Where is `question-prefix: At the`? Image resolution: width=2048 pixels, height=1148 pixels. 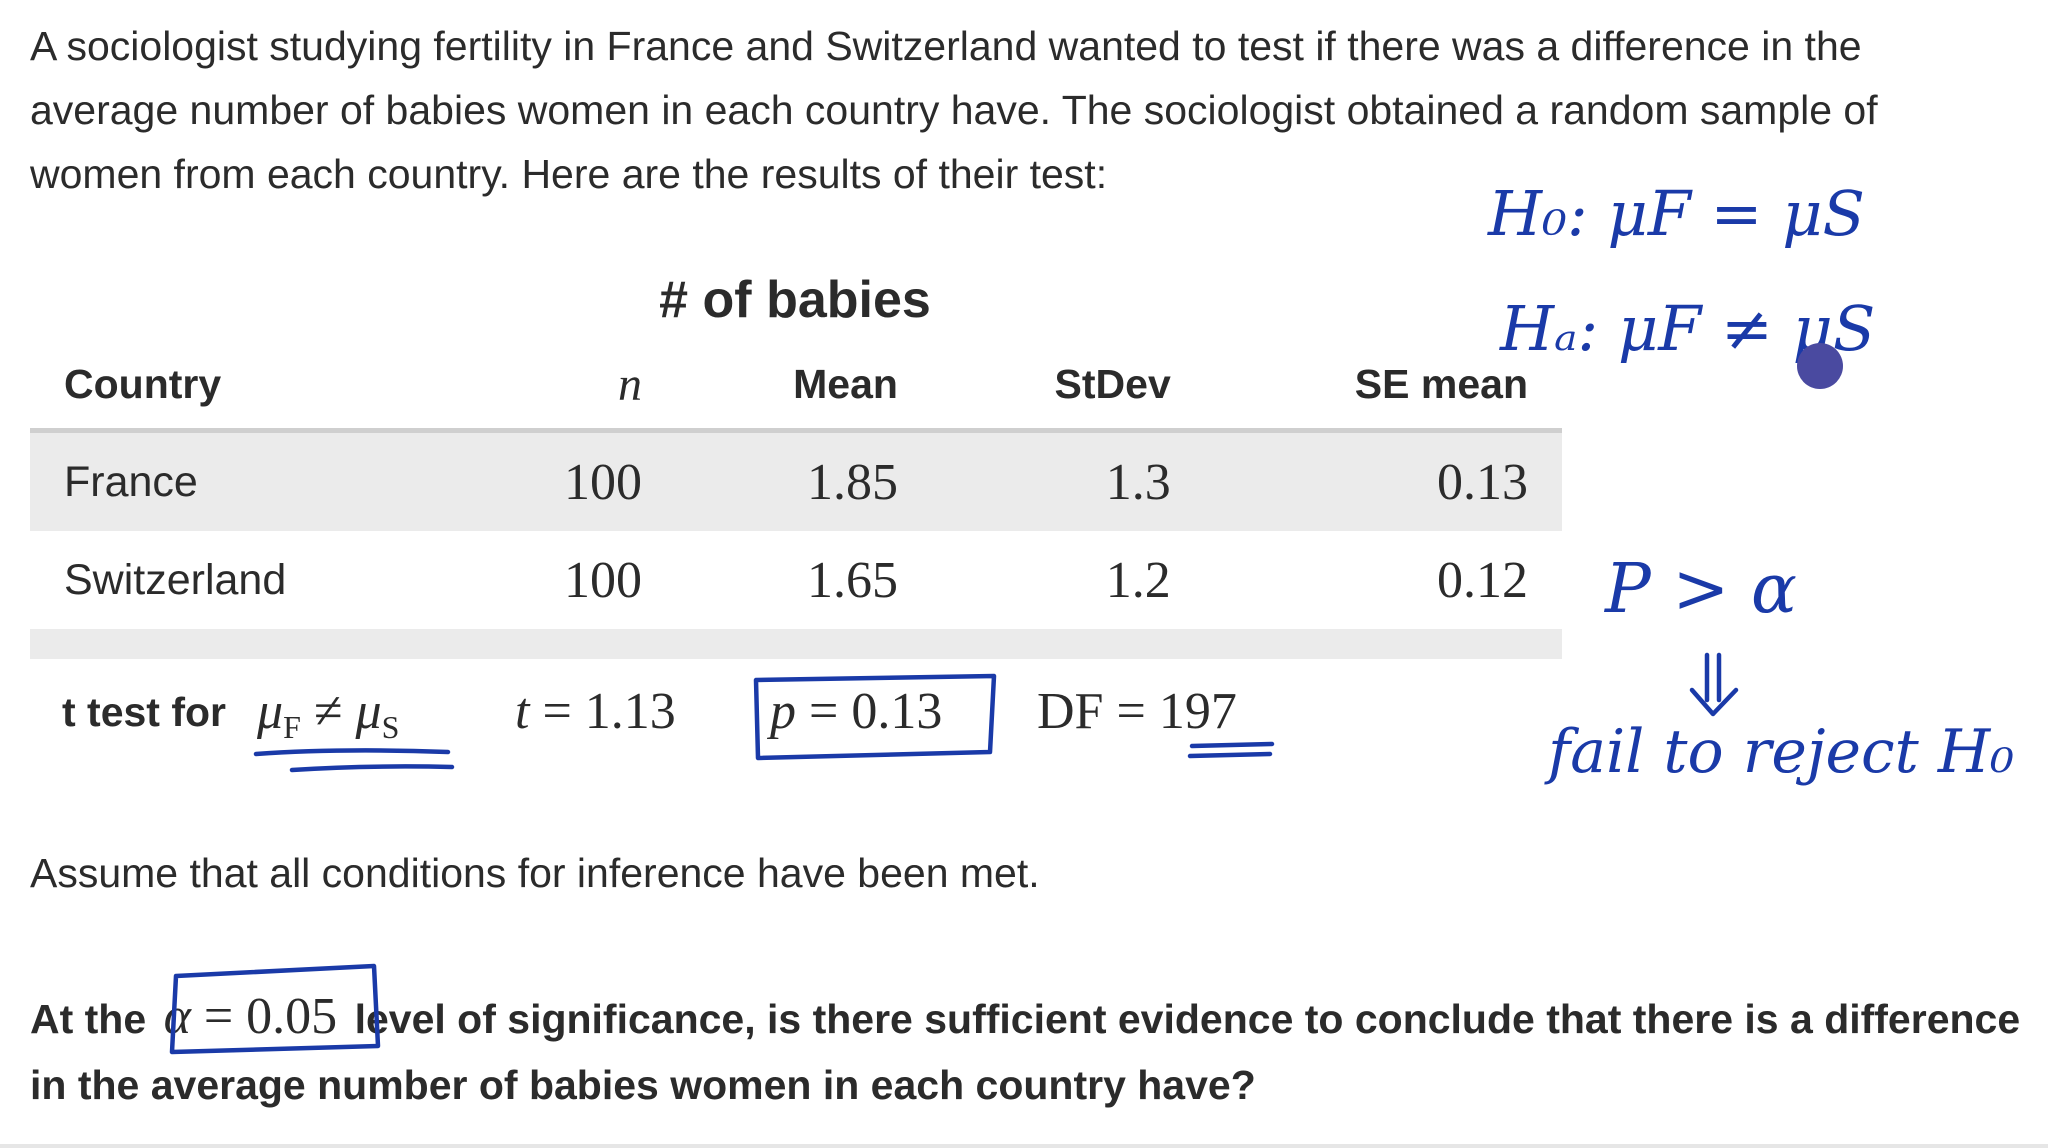
question-prefix: At the is located at coordinates (88, 1019).